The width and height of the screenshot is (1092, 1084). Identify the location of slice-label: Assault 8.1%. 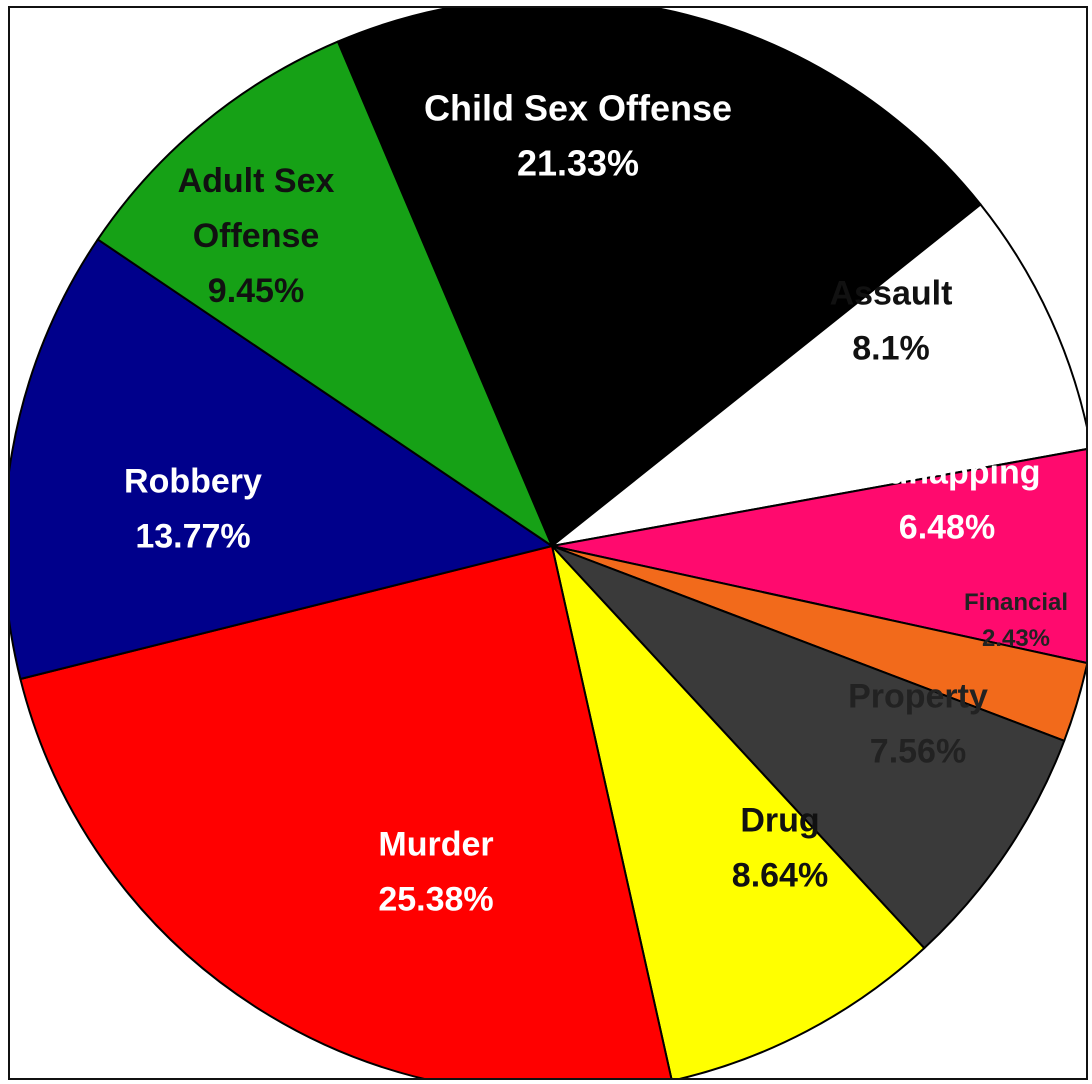
(891, 320).